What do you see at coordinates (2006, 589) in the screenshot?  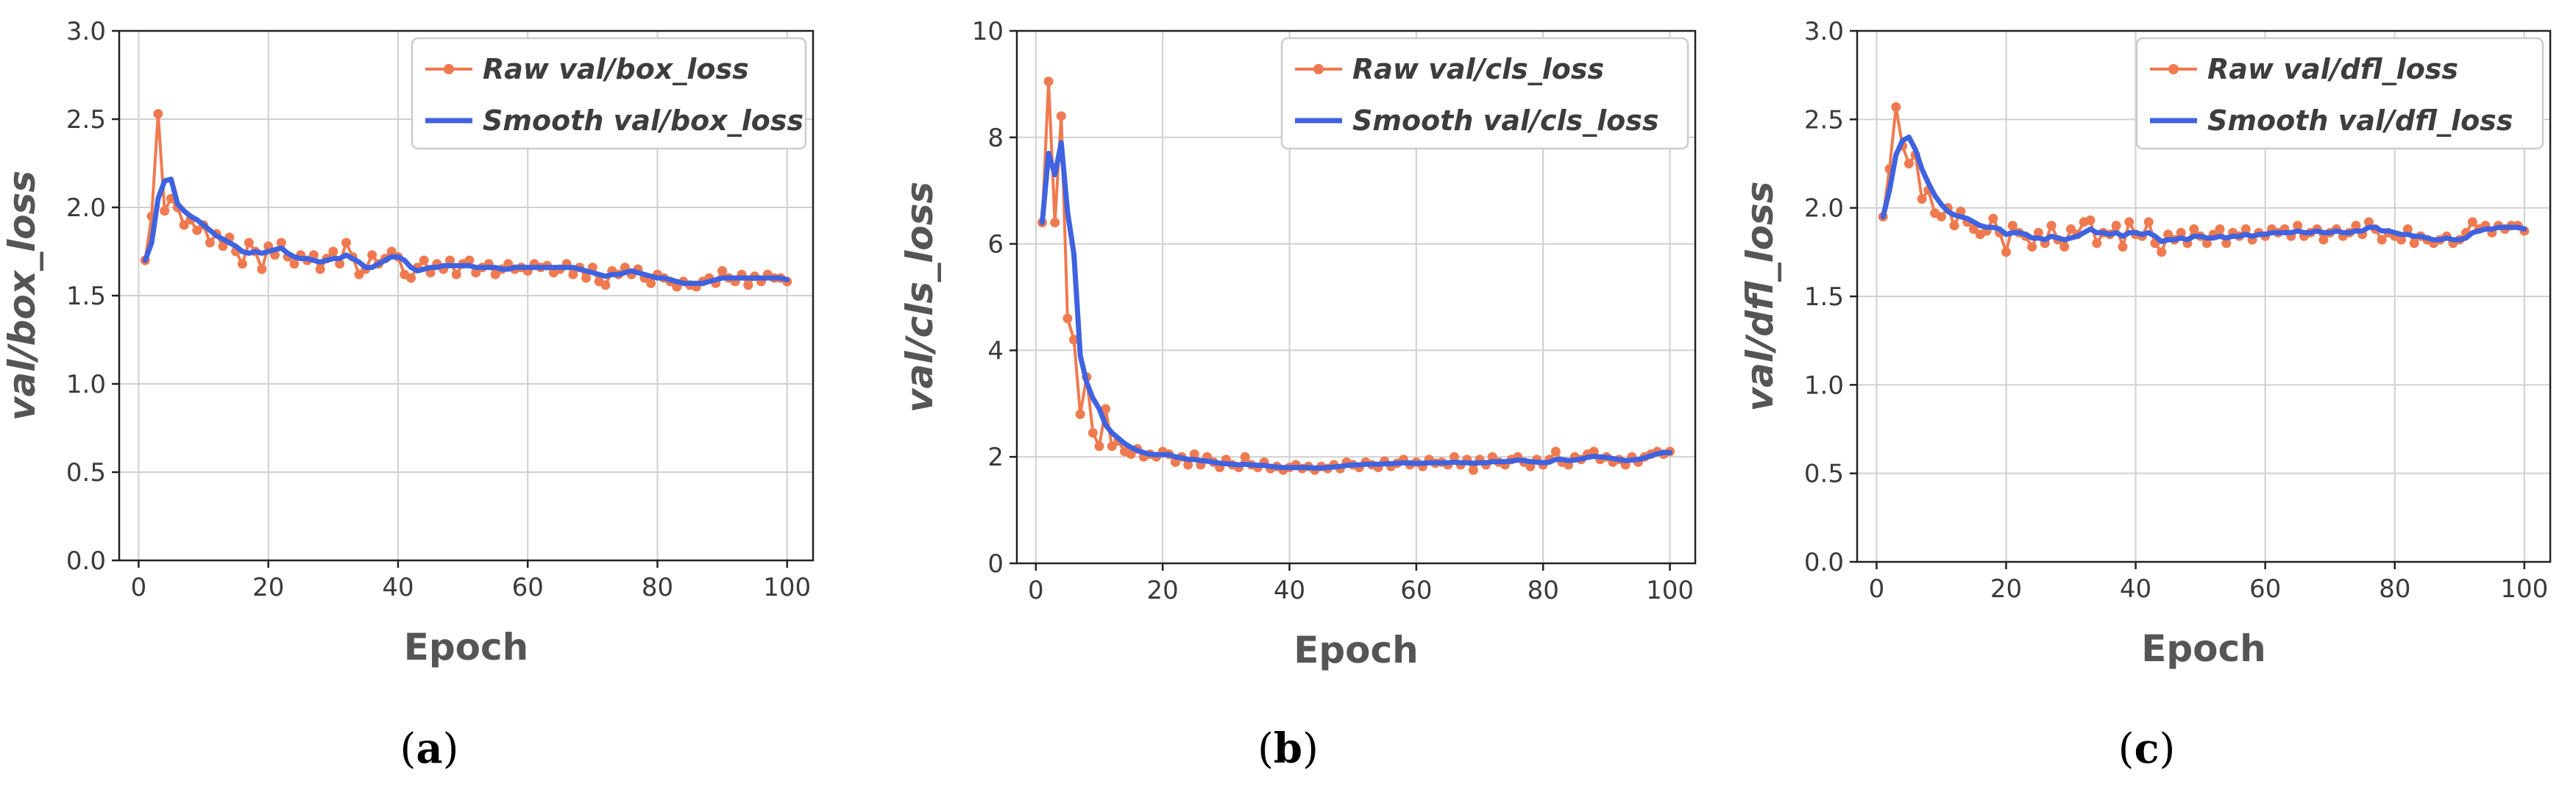 I see `x-tick-label: 20` at bounding box center [2006, 589].